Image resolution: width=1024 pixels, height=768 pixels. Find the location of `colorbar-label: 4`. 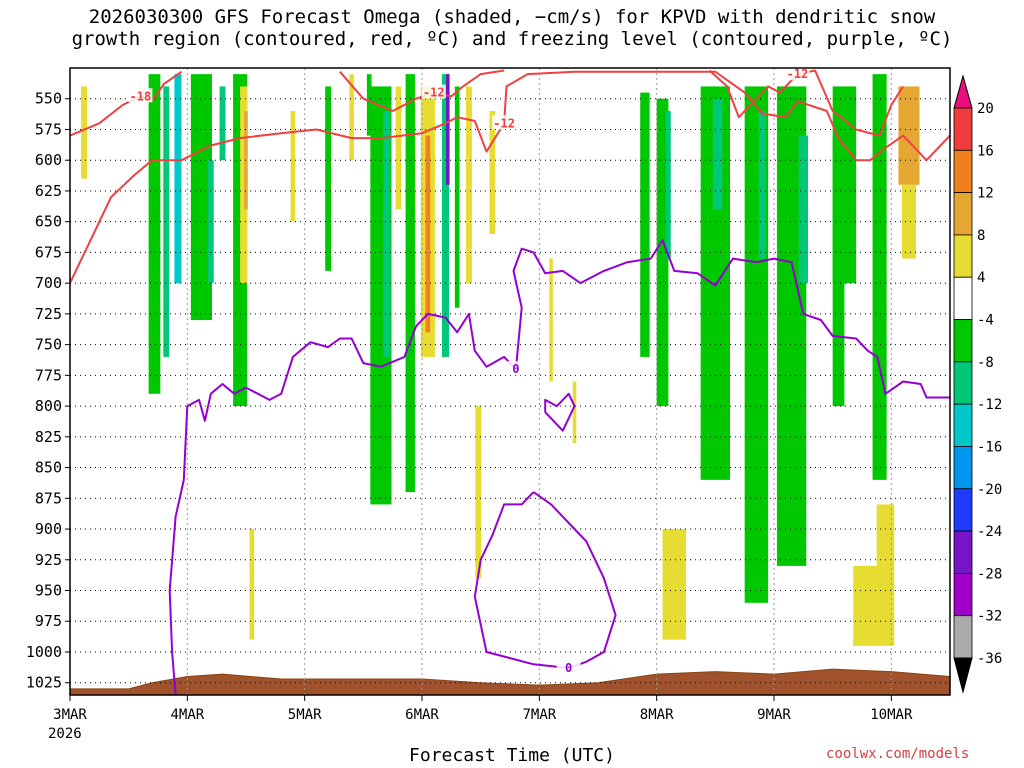

colorbar-label: 4 is located at coordinates (981, 278).